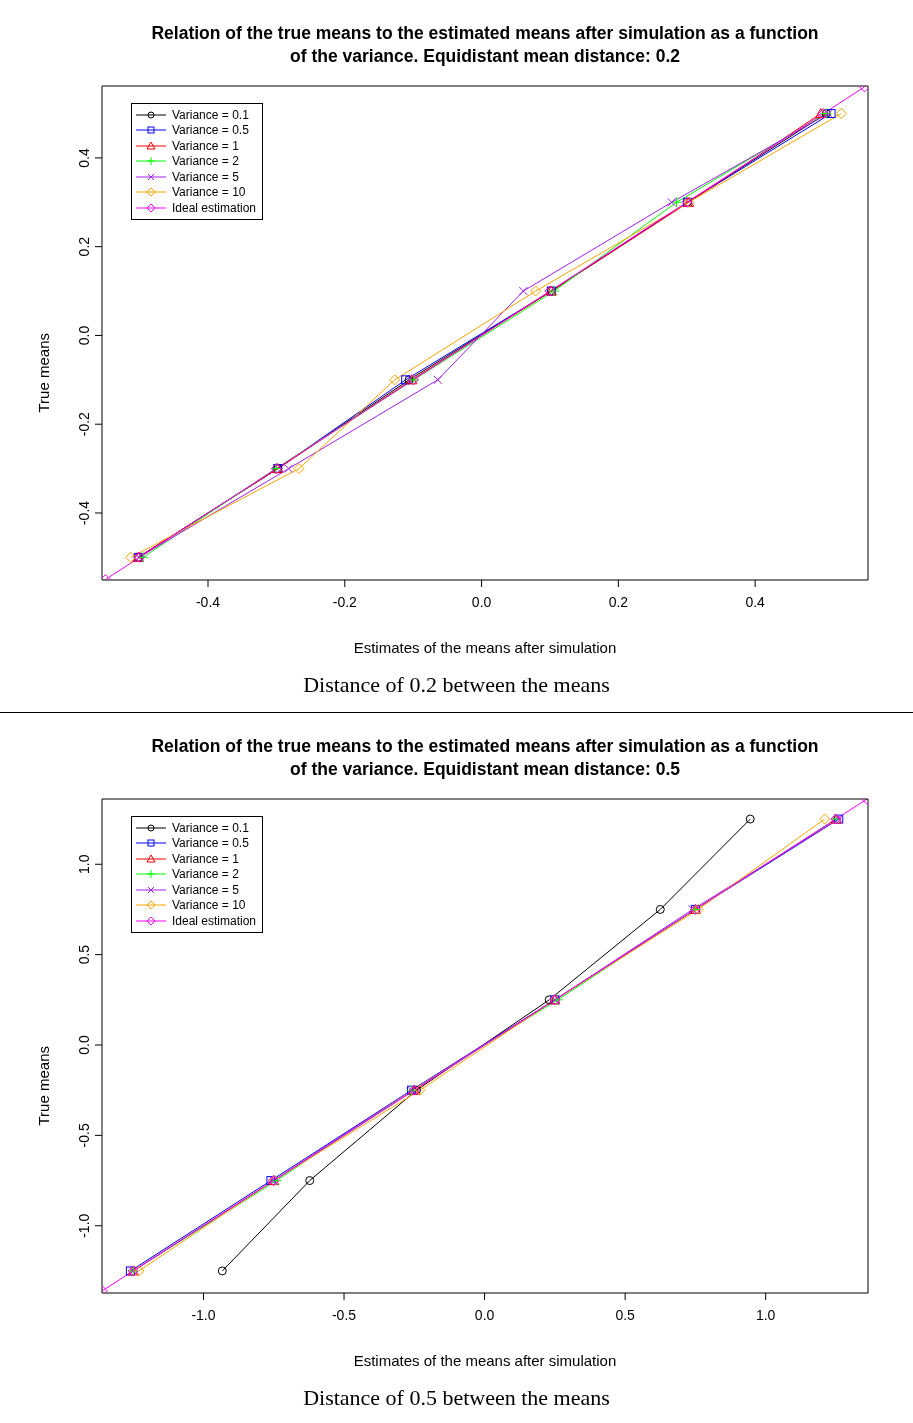  Describe the element at coordinates (456, 685) in the screenshot. I see `text: Distance of 0.2 between the means` at that location.